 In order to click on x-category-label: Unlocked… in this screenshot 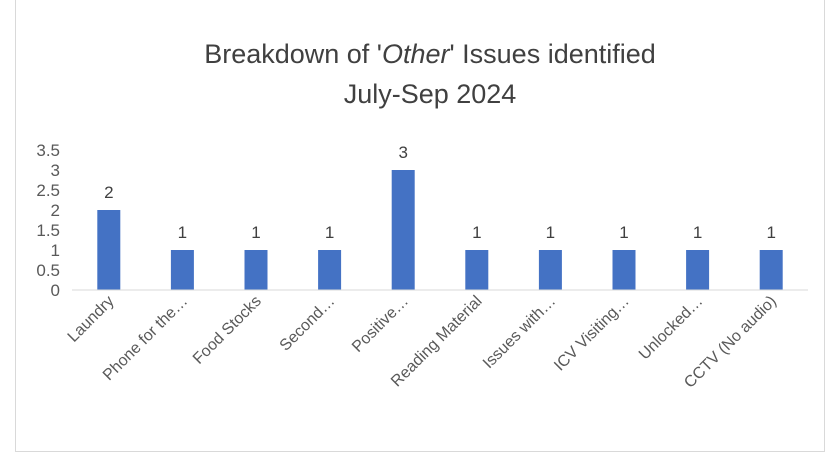, I will do `click(671, 328)`.